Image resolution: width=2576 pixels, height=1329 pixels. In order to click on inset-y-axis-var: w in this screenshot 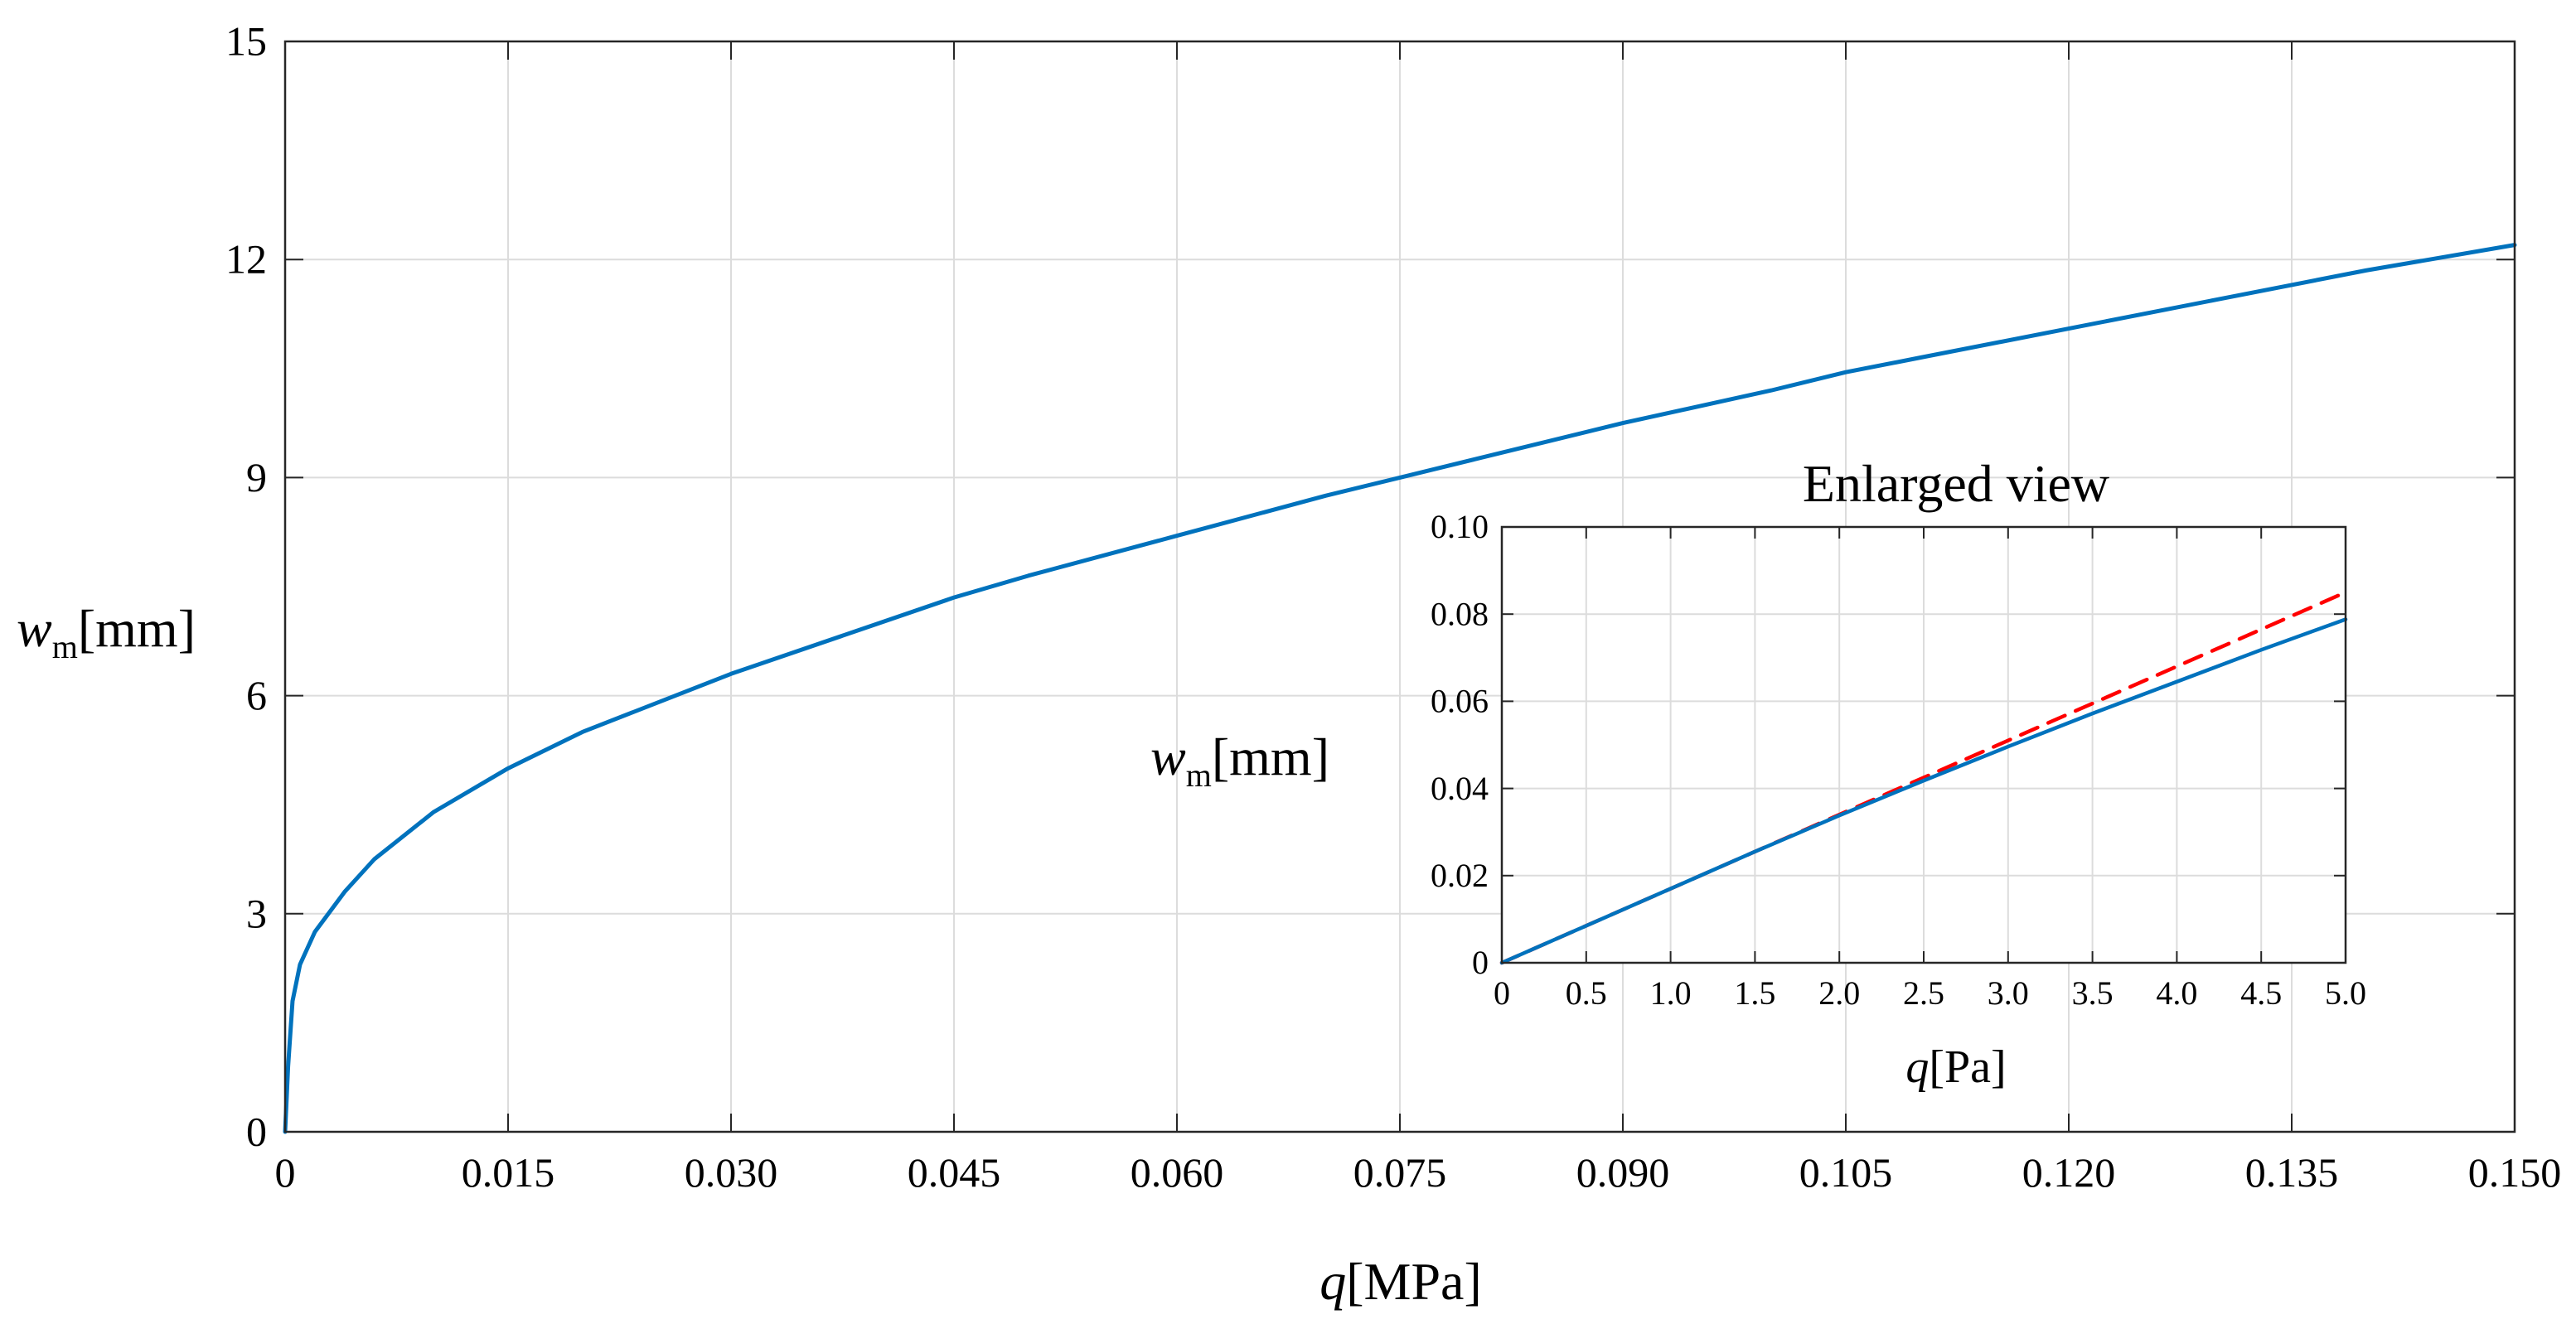, I will do `click(1168, 757)`.